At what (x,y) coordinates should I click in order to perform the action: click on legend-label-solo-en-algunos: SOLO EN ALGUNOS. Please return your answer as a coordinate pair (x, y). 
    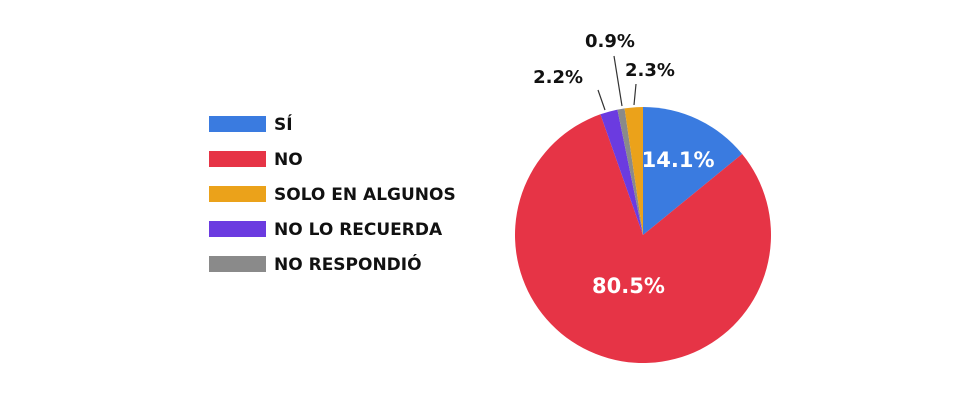
    Looking at the image, I should click on (365, 195).